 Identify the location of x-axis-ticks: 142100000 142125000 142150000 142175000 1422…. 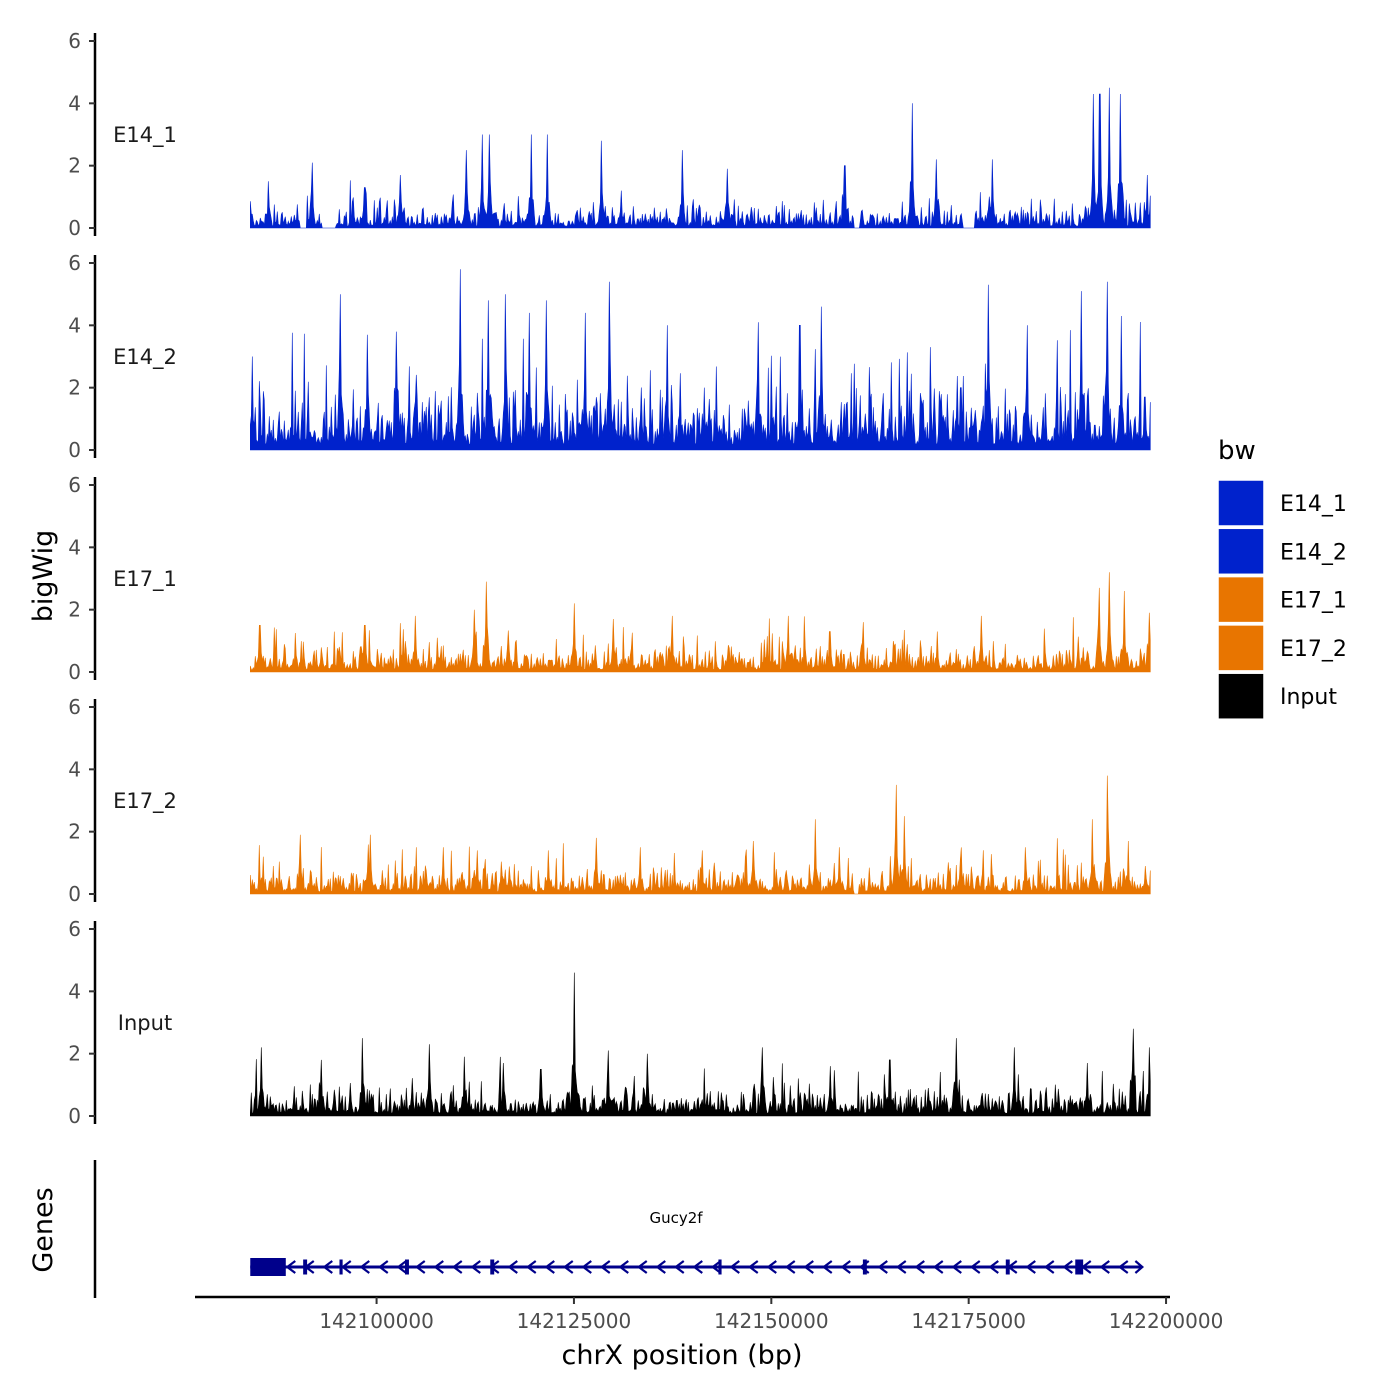
(771, 1315).